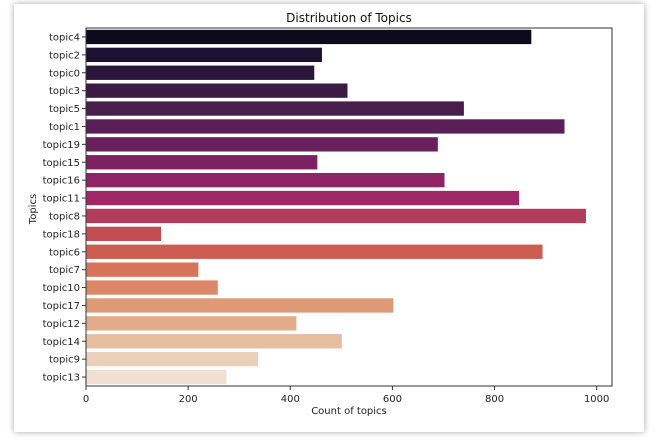 This screenshot has height=442, width=658. I want to click on bar-topic3, so click(217, 90).